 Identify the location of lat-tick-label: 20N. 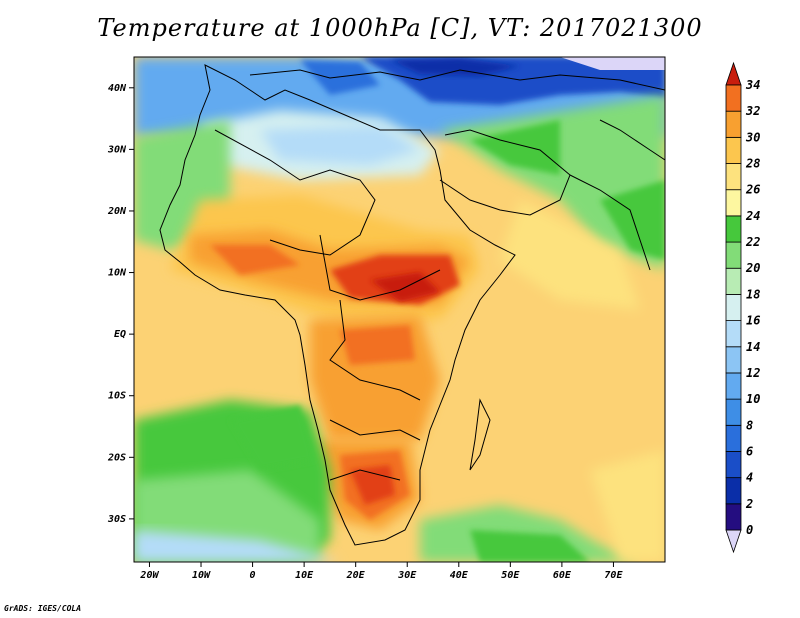
(117, 211).